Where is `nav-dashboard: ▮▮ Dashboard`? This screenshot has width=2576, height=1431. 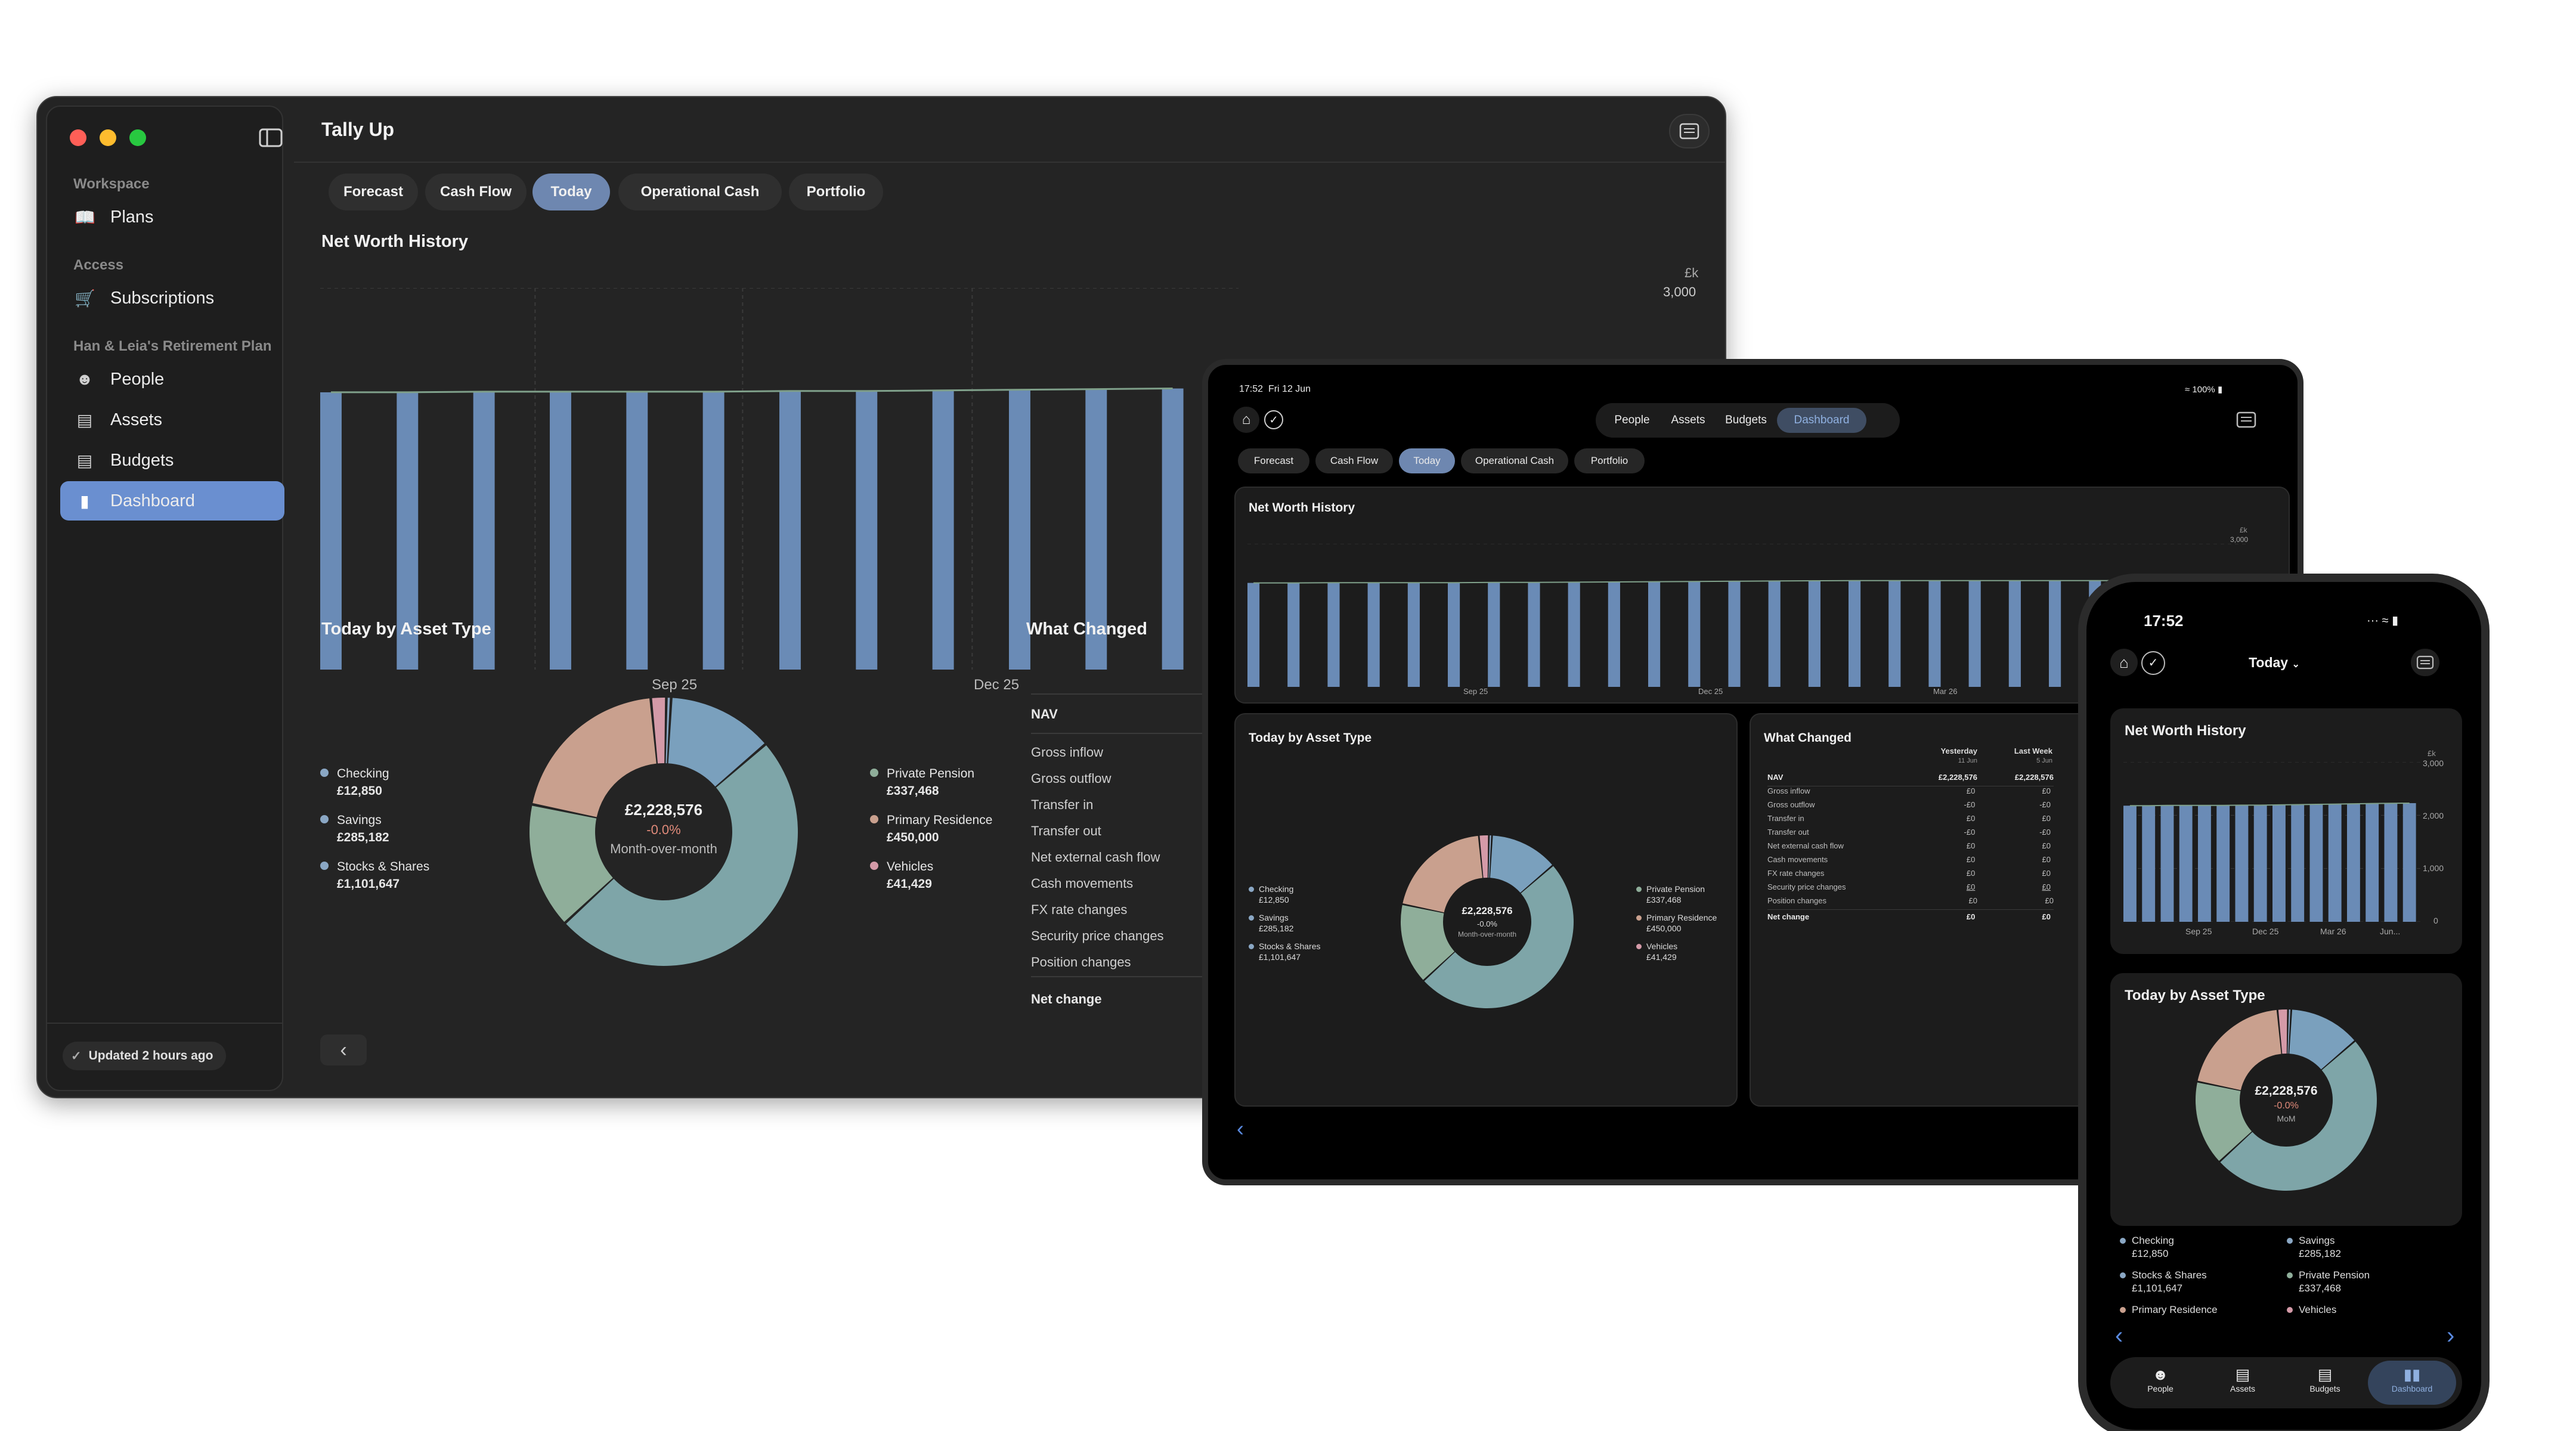 nav-dashboard: ▮▮ Dashboard is located at coordinates (2412, 1383).